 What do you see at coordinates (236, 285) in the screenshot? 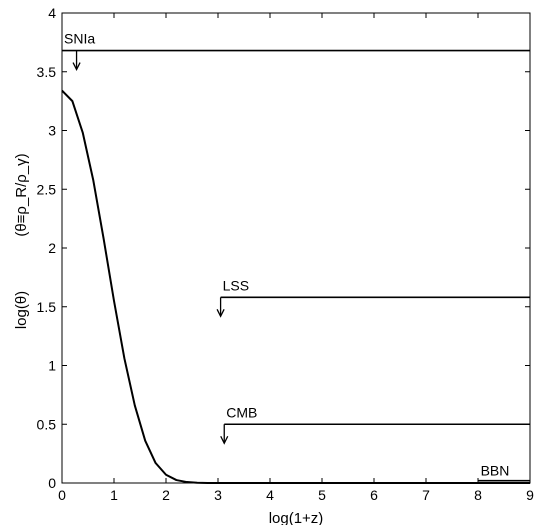
I see `annotation-label: LSS` at bounding box center [236, 285].